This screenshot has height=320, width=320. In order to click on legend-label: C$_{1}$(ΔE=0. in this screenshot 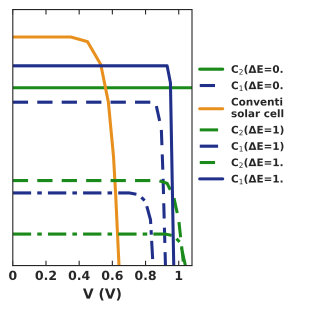, I will do `click(257, 86)`.